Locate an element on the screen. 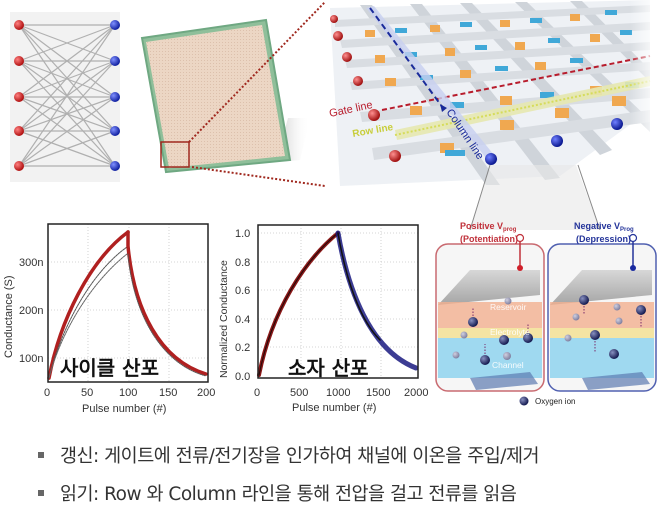 The image size is (658, 518). column-line is located at coordinates (406, 58).